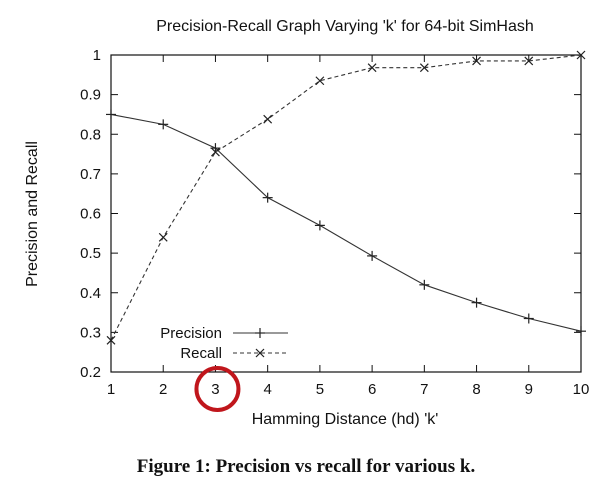  Describe the element at coordinates (476, 389) in the screenshot. I see `x-tick-label: 8` at that location.